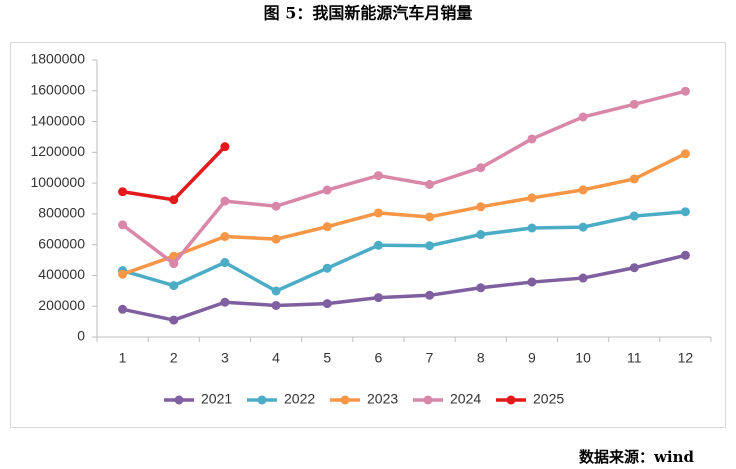 The width and height of the screenshot is (736, 469). I want to click on y-tick-label: 1400000, so click(57, 120).